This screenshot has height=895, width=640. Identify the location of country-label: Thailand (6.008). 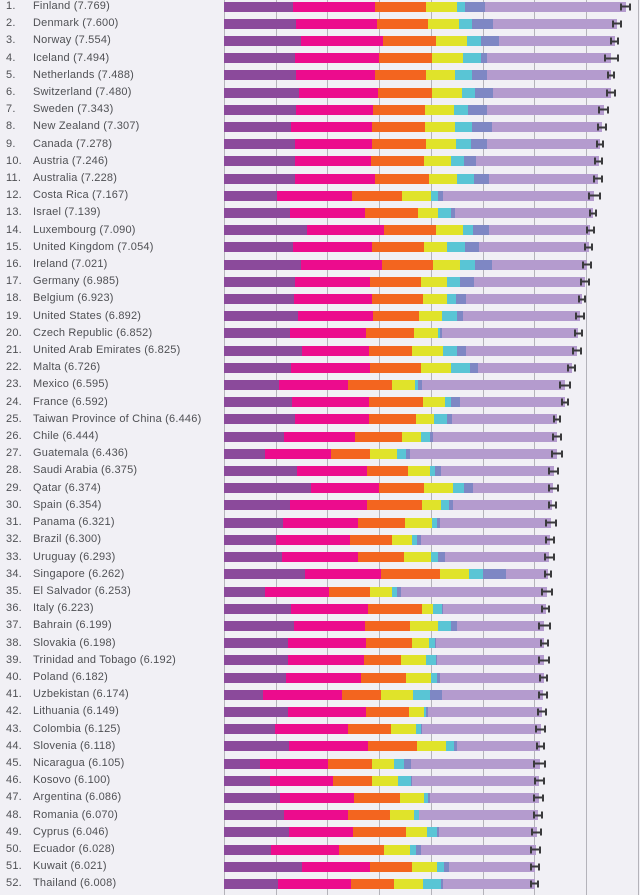
(75, 883).